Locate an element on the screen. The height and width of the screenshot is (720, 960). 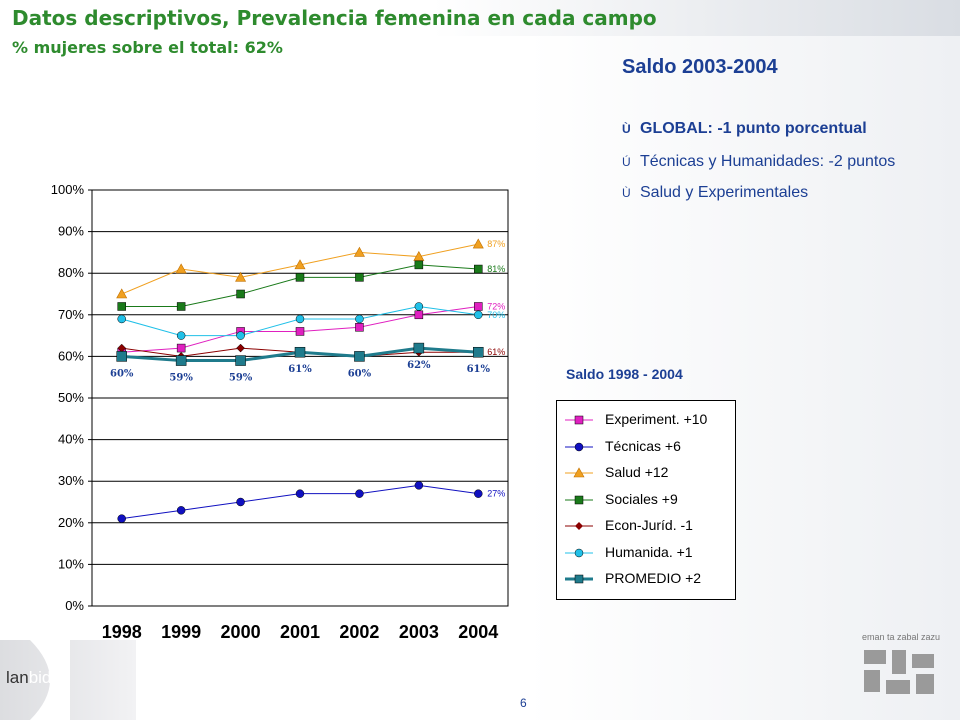
y-tick-label: 50% is located at coordinates (71, 397).